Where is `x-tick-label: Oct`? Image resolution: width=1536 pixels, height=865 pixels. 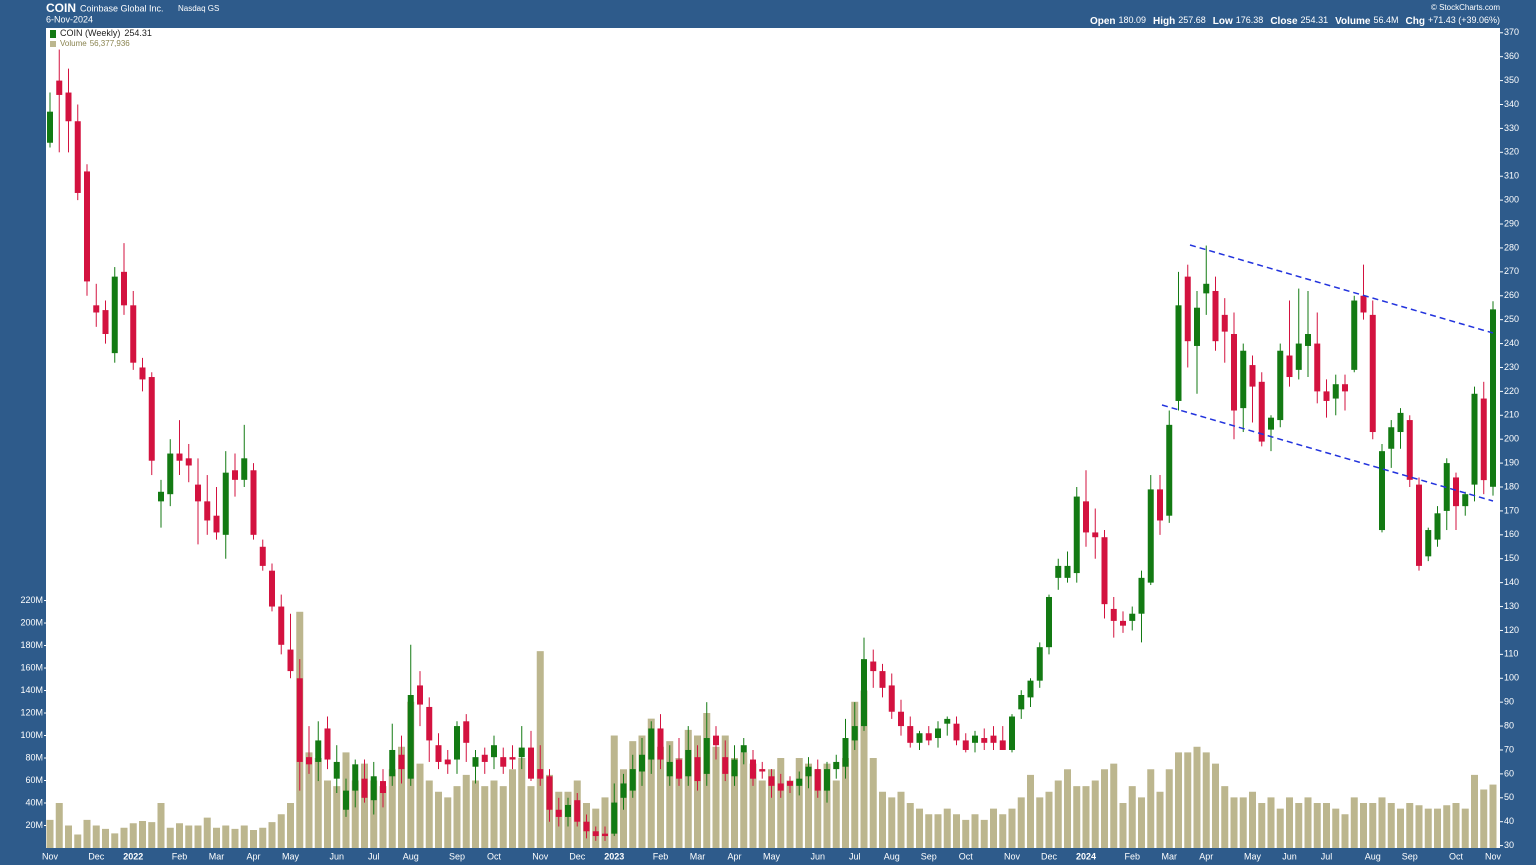 x-tick-label: Oct is located at coordinates (494, 856).